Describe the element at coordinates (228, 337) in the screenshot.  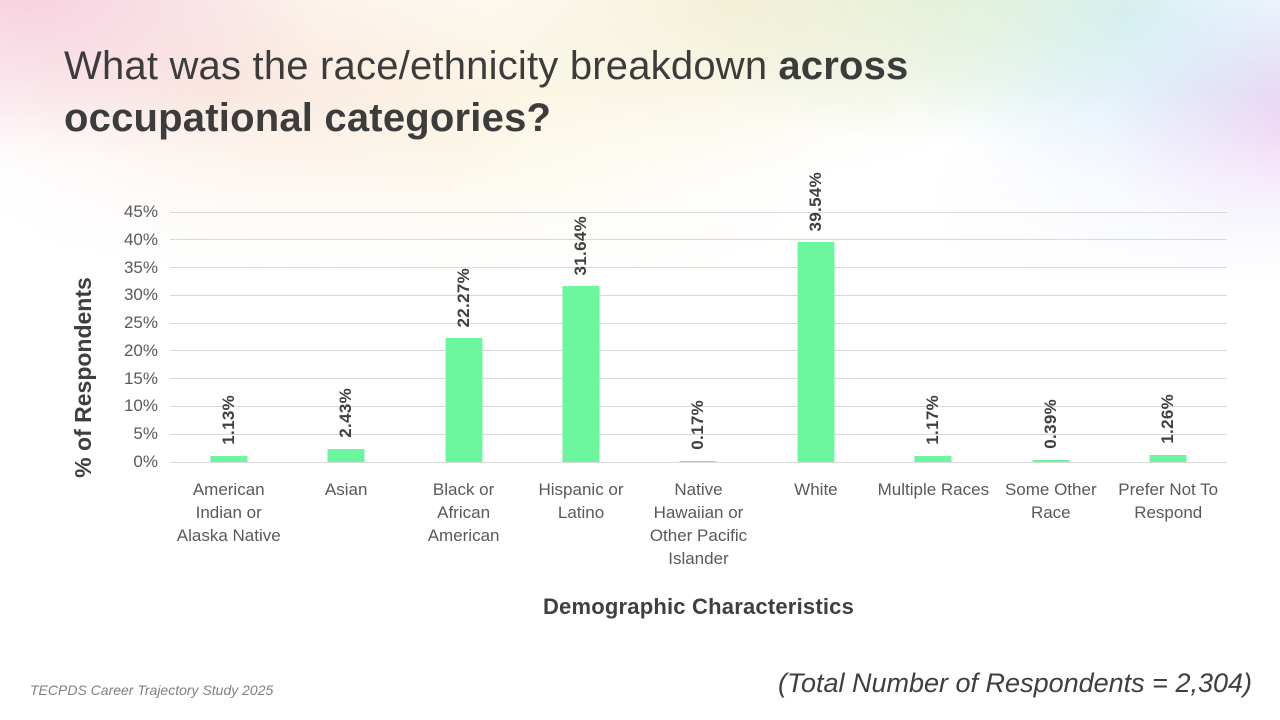
I see `bar-slot: 1.13%` at that location.